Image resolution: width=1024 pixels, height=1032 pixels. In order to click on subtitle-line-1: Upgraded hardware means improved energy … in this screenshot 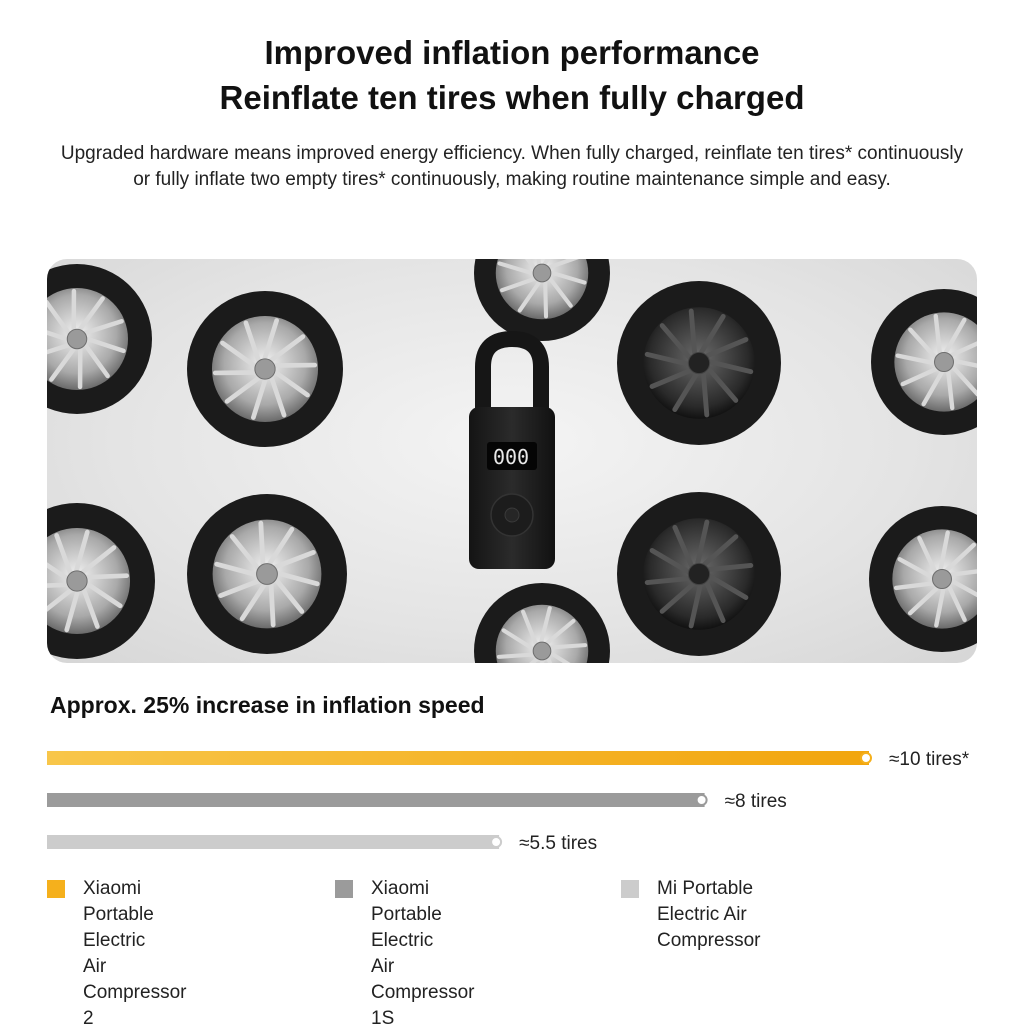, I will do `click(512, 154)`.